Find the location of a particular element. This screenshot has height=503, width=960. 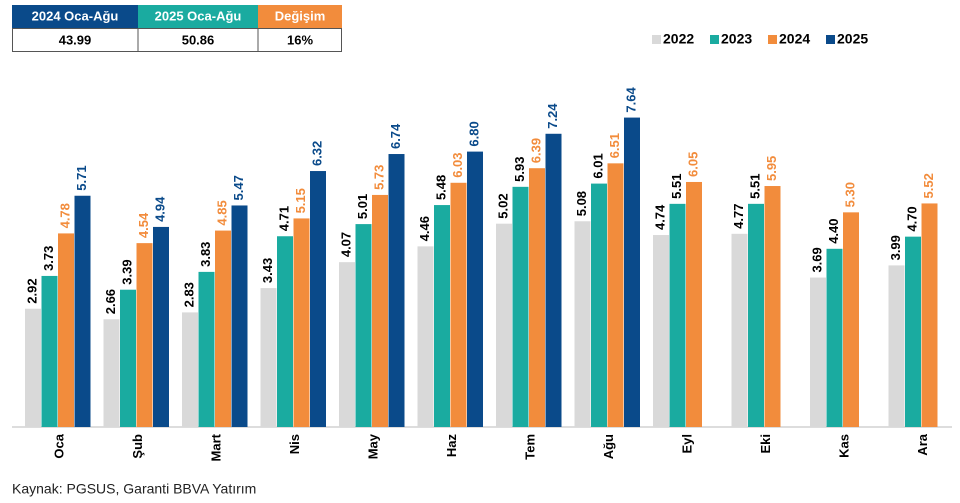

value-label: 4.46 is located at coordinates (424, 228).